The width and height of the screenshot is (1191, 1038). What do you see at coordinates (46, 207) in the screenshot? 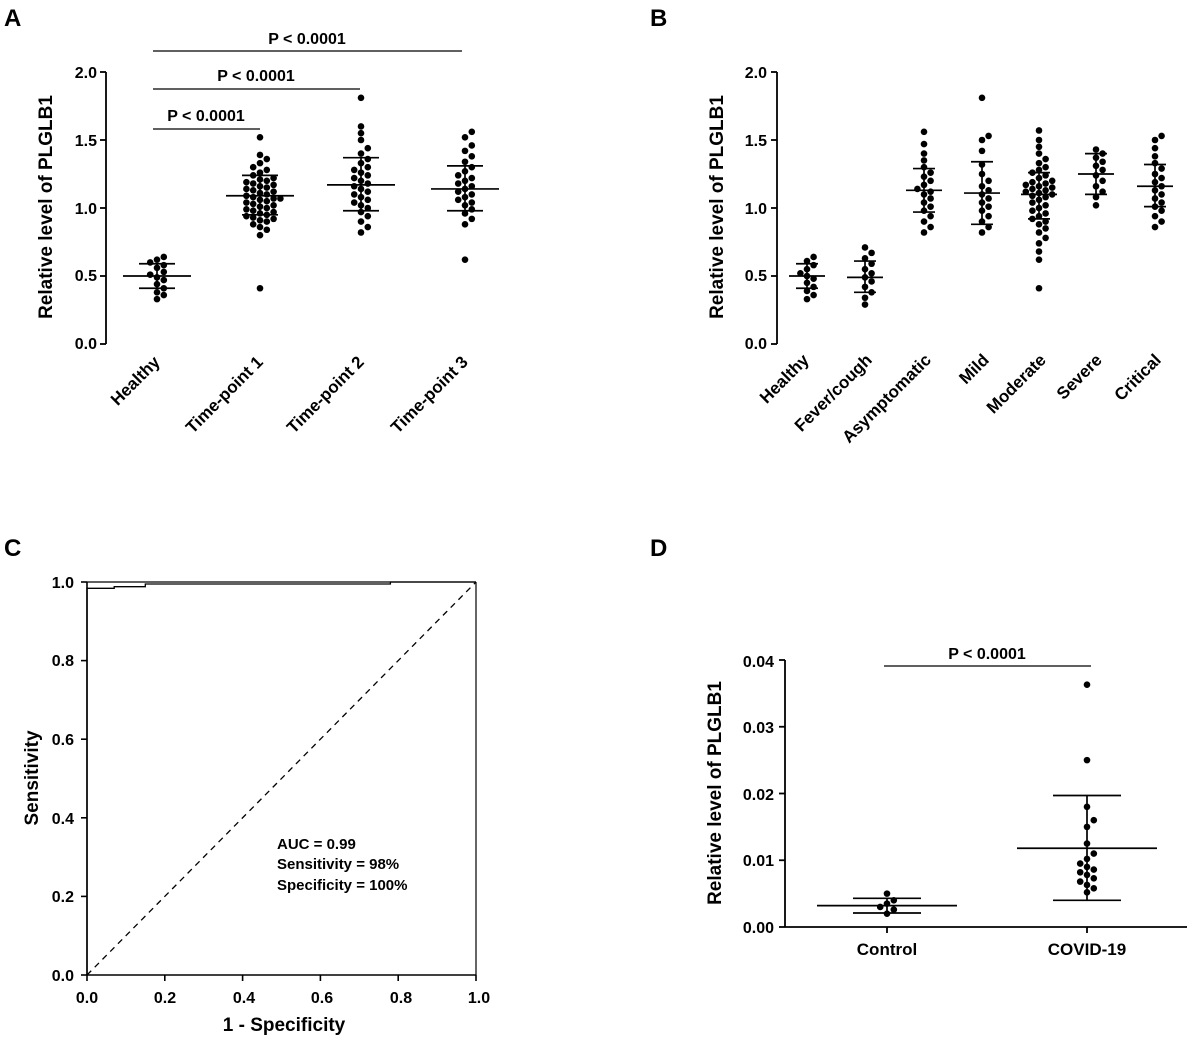
I see `y-axis-title: Relative level of PLGLB1` at bounding box center [46, 207].